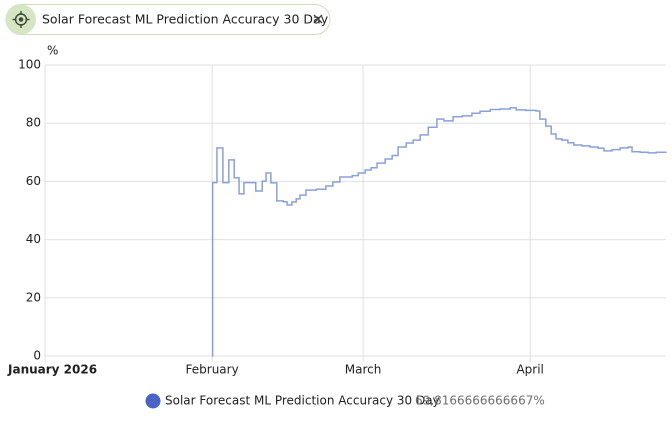  Describe the element at coordinates (33, 123) in the screenshot. I see `y-tick-label: 80` at that location.